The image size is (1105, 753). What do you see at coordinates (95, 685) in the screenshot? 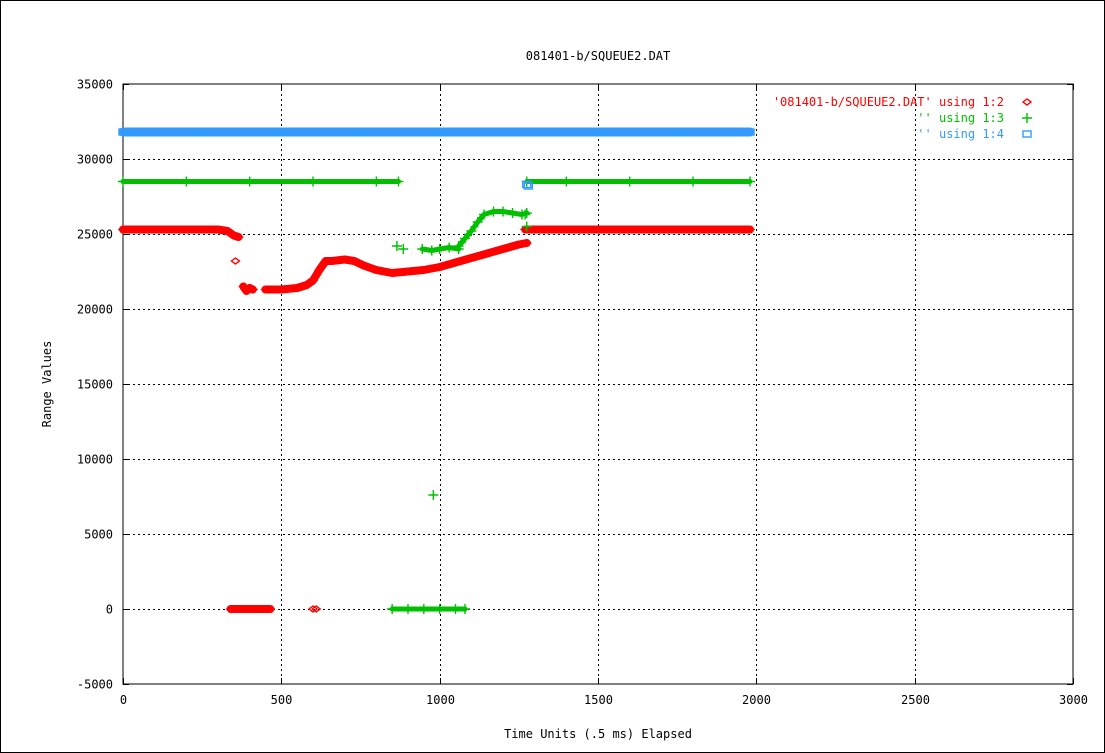
I see `y-tick-label: -5000` at bounding box center [95, 685].